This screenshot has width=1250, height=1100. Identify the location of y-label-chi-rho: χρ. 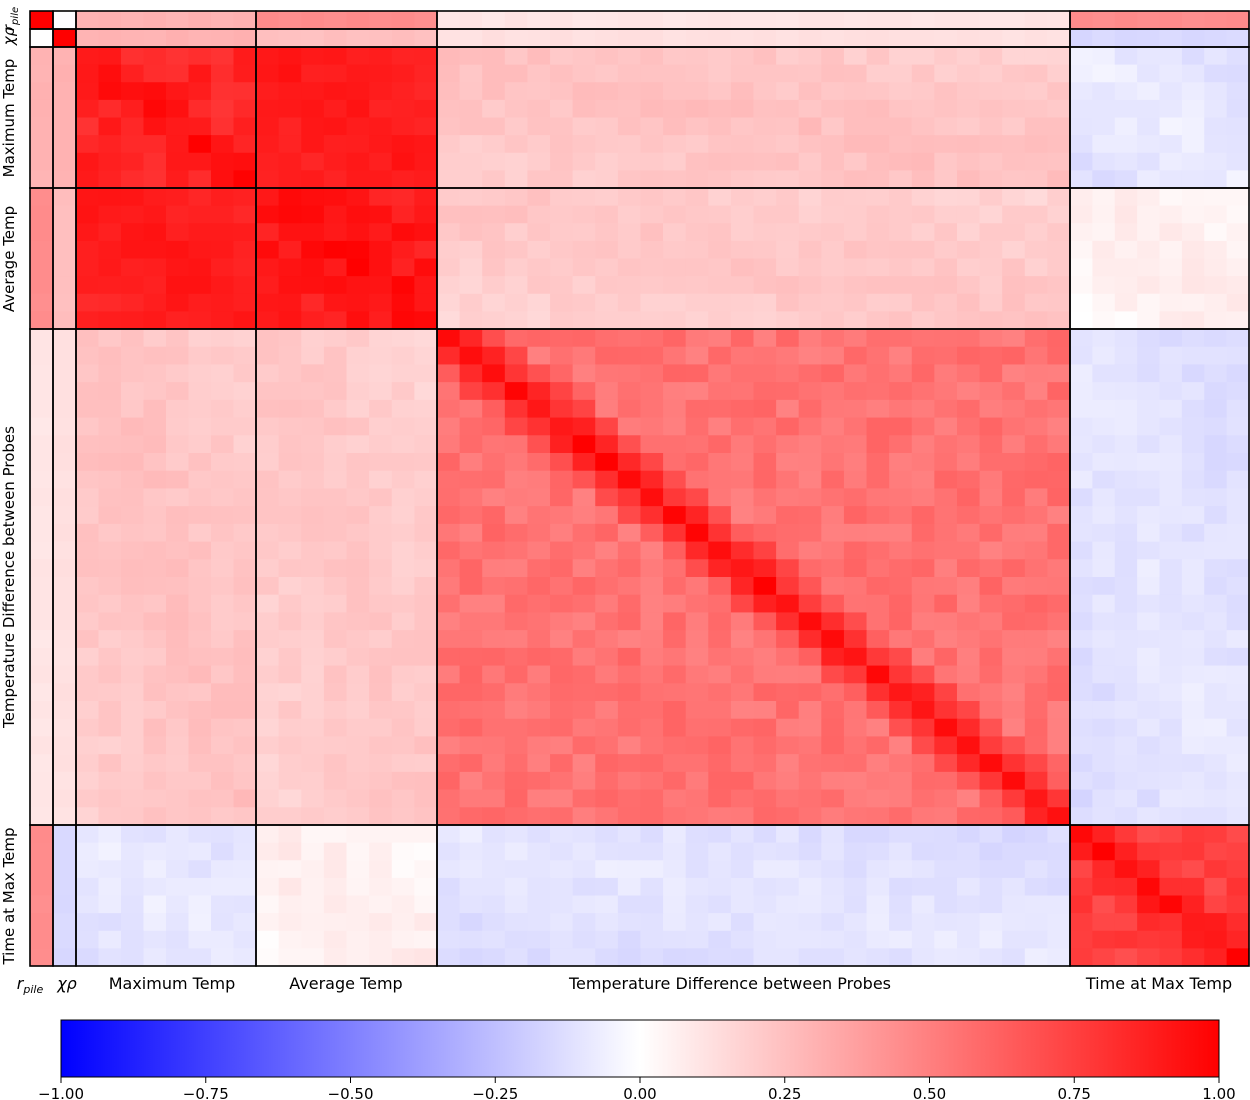
(9, 36).